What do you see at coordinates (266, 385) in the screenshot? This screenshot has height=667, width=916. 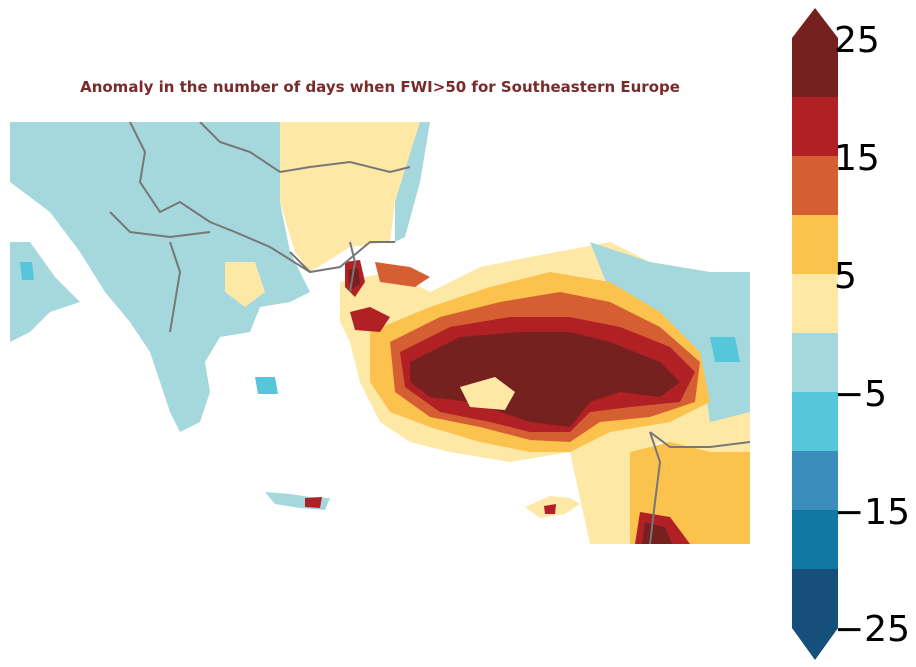 I see `negative-spot-aegean` at bounding box center [266, 385].